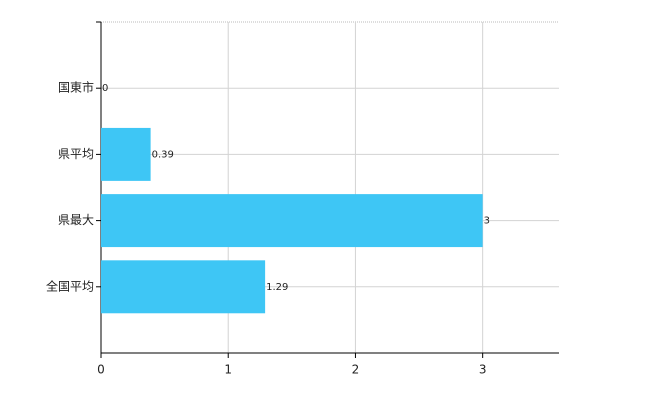 This screenshot has width=650, height=400. Describe the element at coordinates (163, 154) in the screenshot. I see `value-label: 0.39` at that location.